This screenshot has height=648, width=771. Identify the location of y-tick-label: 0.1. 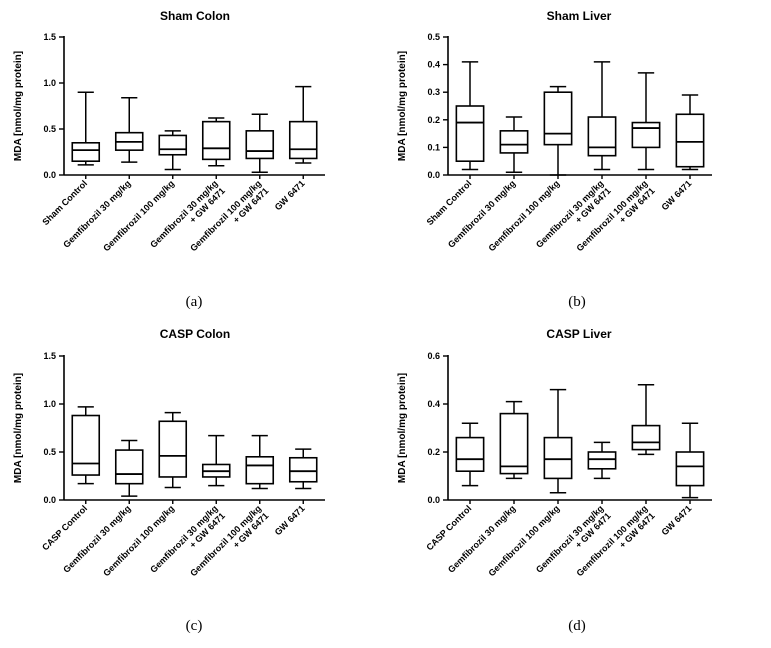
(433, 147).